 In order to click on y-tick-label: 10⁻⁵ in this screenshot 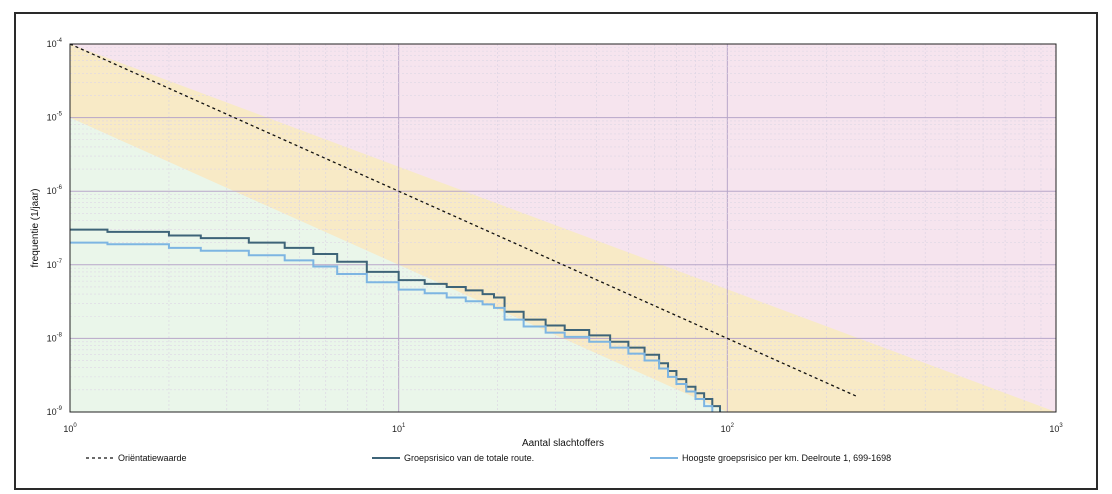, I will do `click(55, 117)`.